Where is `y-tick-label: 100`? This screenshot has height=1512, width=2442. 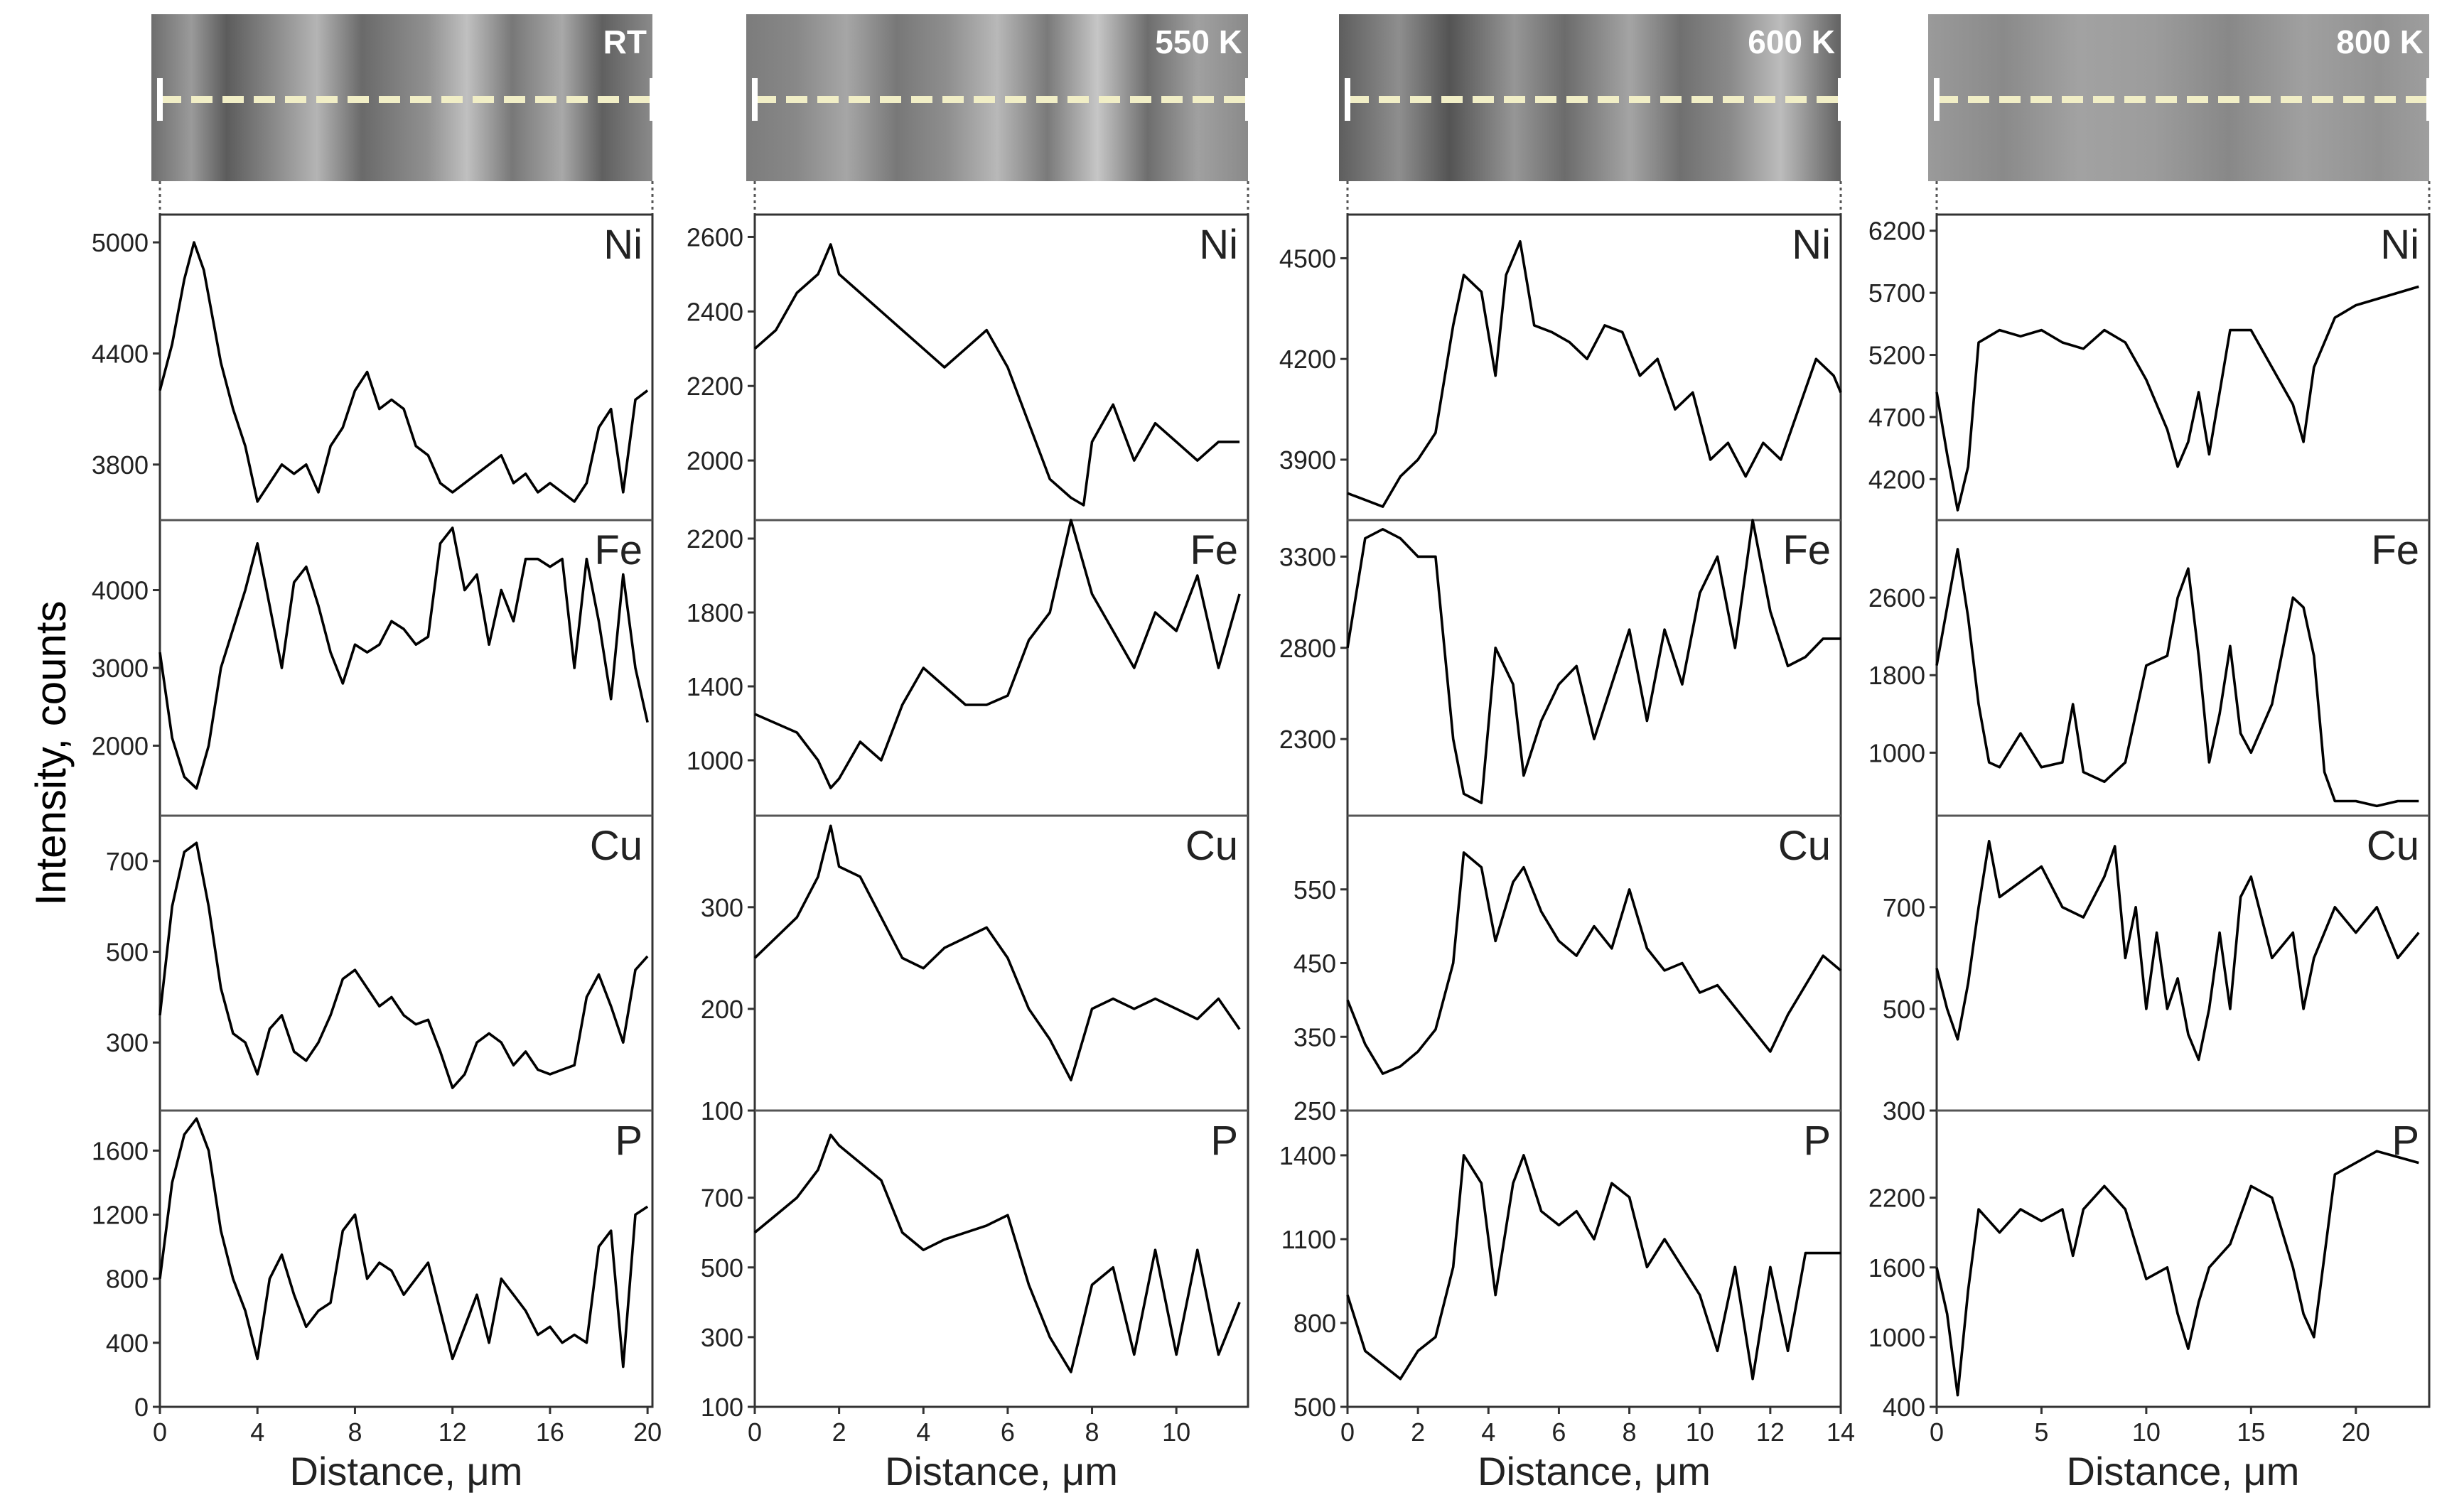
y-tick-label: 100 is located at coordinates (722, 1407).